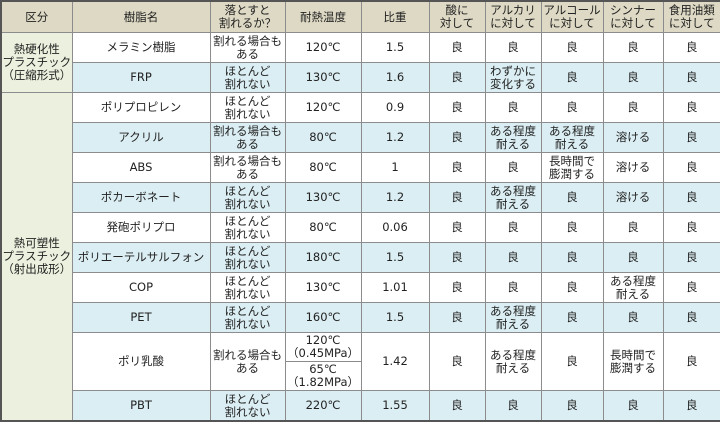 The height and width of the screenshot is (422, 720). I want to click on resin-name-cell: ポリプロピレン, so click(141, 107).